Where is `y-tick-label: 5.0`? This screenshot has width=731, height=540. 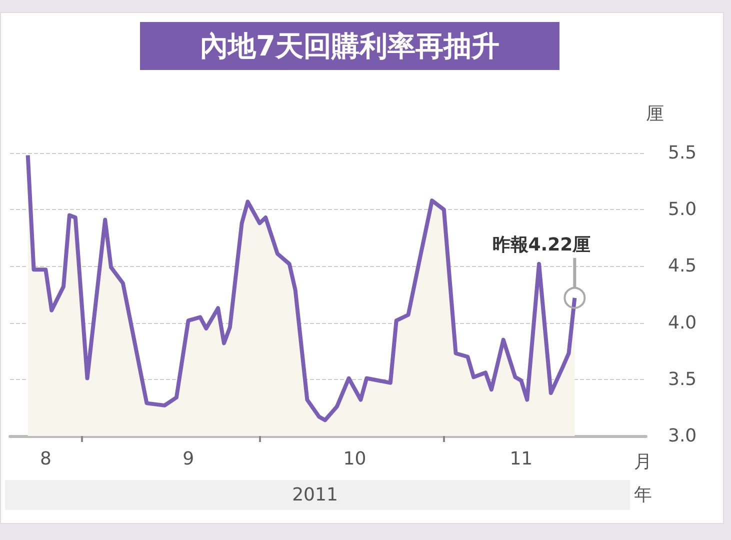
y-tick-label: 5.0 is located at coordinates (682, 209).